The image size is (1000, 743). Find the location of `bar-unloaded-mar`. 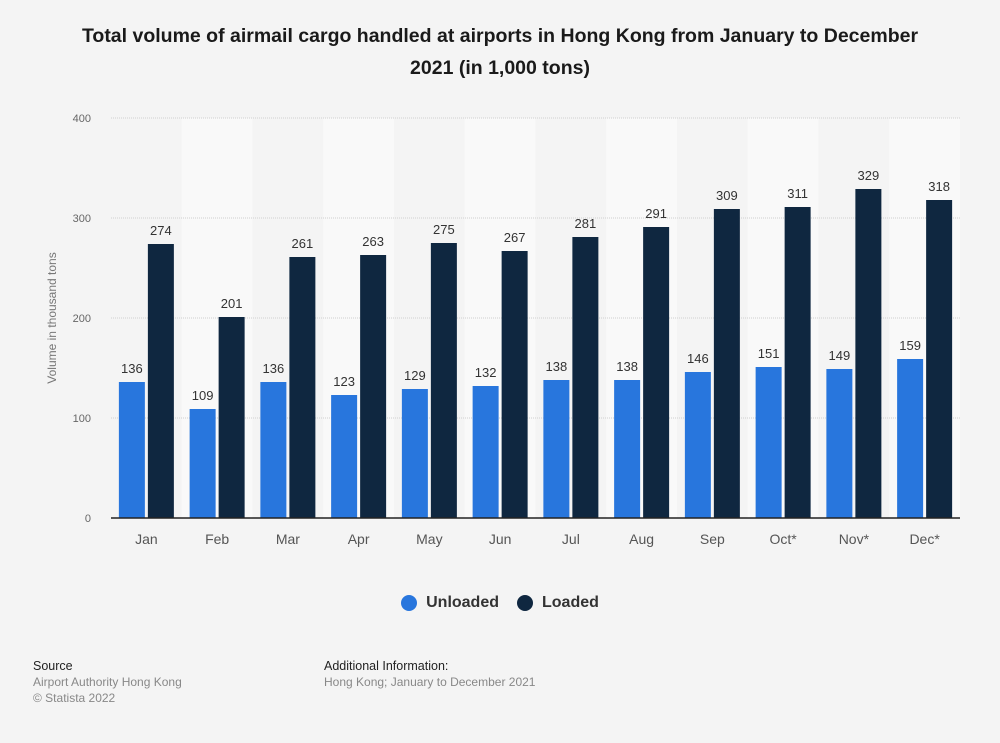

bar-unloaded-mar is located at coordinates (273, 450).